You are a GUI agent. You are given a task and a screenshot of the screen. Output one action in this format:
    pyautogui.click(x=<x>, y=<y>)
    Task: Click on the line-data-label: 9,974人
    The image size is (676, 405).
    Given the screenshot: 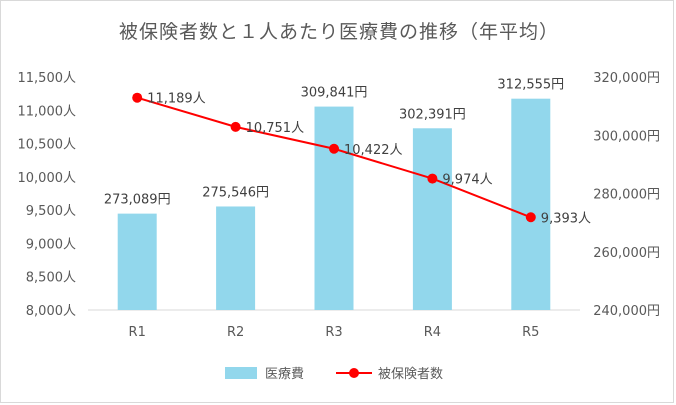 What is the action you would take?
    pyautogui.click(x=467, y=180)
    